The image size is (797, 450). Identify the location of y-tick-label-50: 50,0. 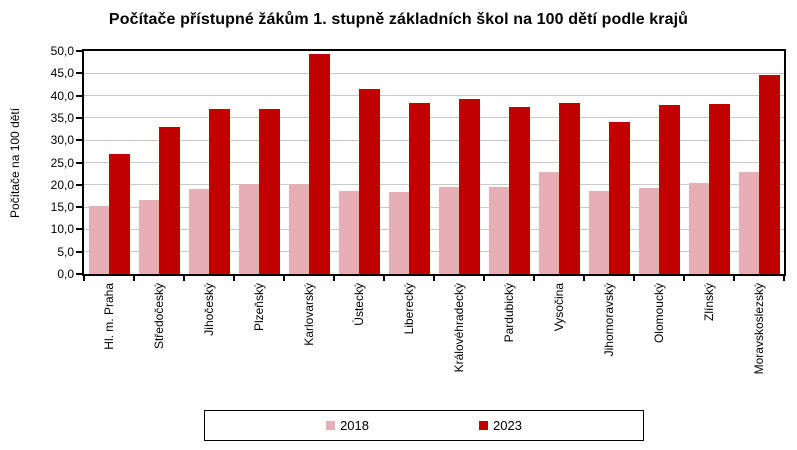
(62, 51).